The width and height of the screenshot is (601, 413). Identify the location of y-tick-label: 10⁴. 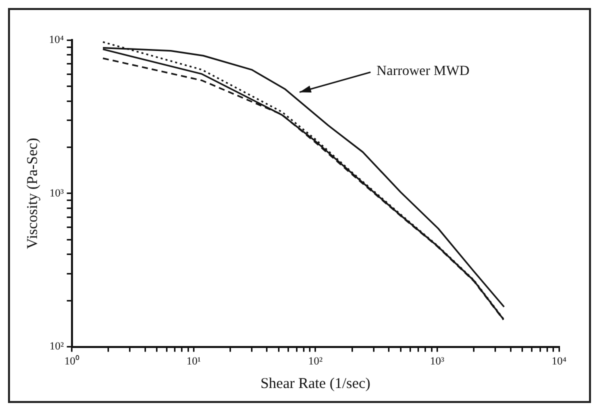
(56, 40).